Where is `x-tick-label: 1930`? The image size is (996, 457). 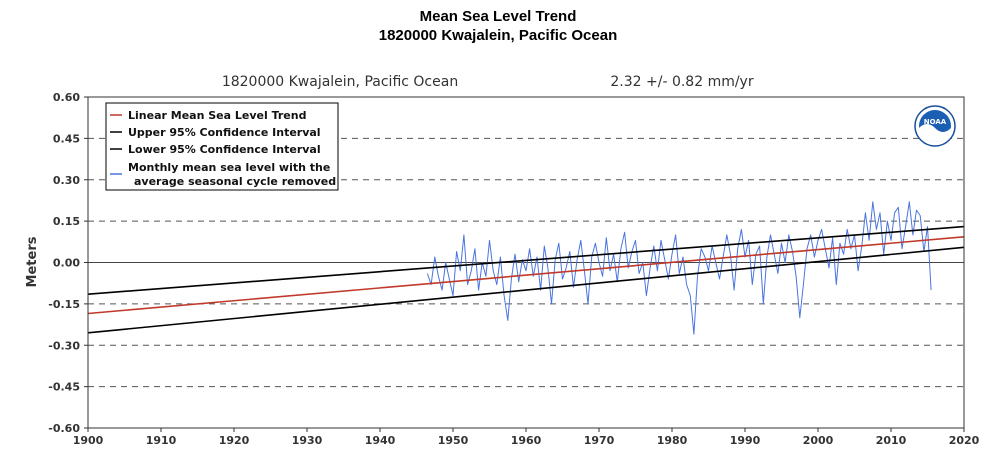
x-tick-label: 1930 is located at coordinates (307, 440).